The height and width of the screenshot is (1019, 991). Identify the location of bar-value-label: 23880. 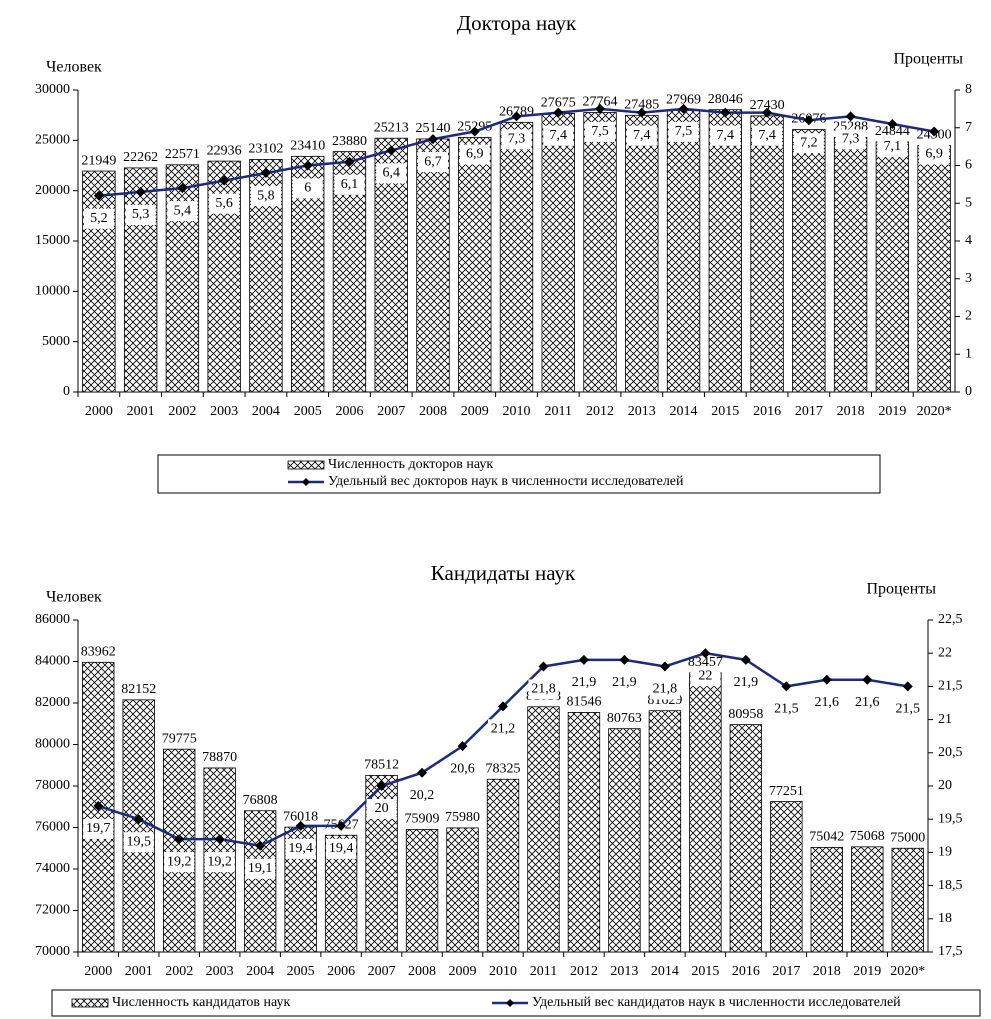
(349, 141).